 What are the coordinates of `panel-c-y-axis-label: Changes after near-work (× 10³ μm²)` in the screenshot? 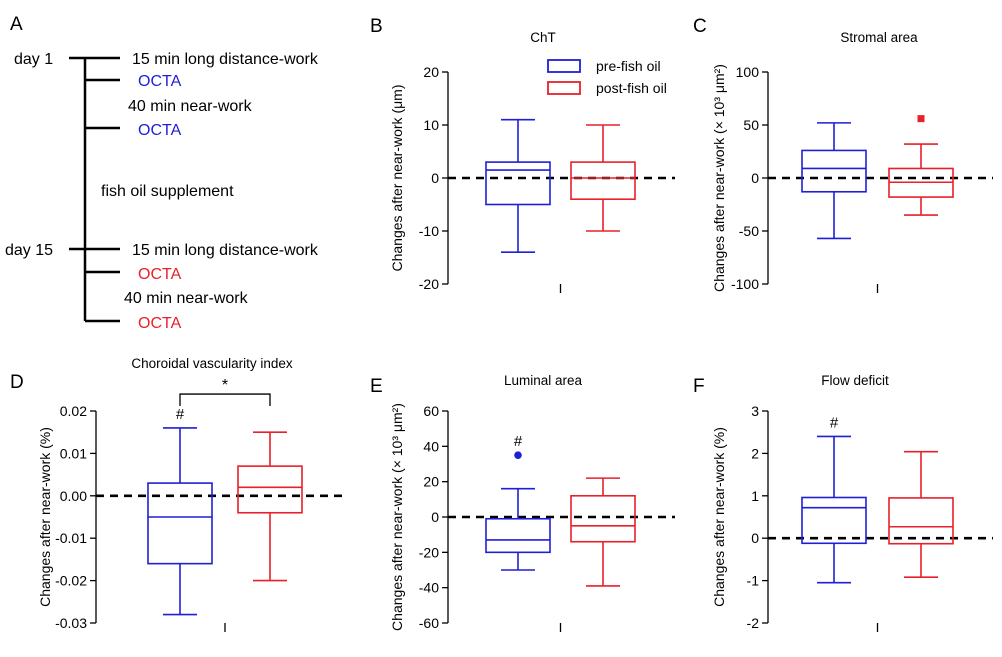 It's located at (719, 178).